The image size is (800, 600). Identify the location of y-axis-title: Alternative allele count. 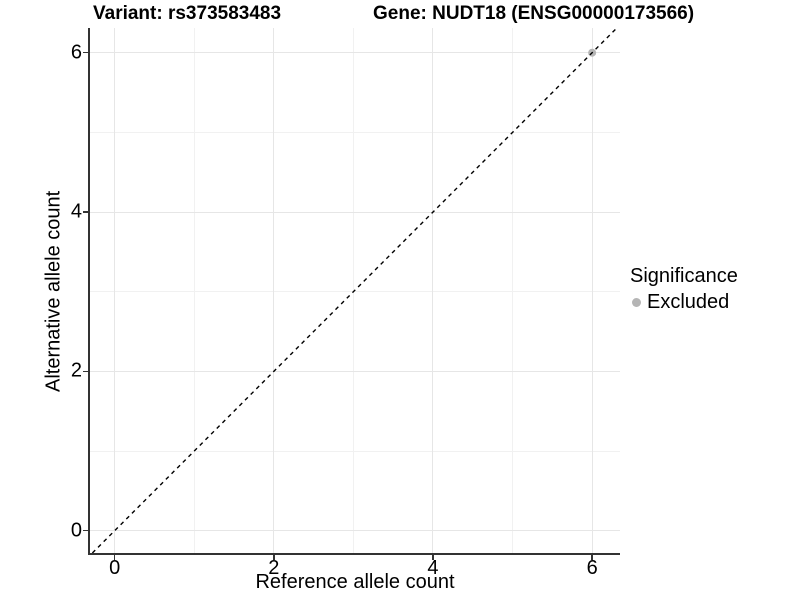
(53, 291).